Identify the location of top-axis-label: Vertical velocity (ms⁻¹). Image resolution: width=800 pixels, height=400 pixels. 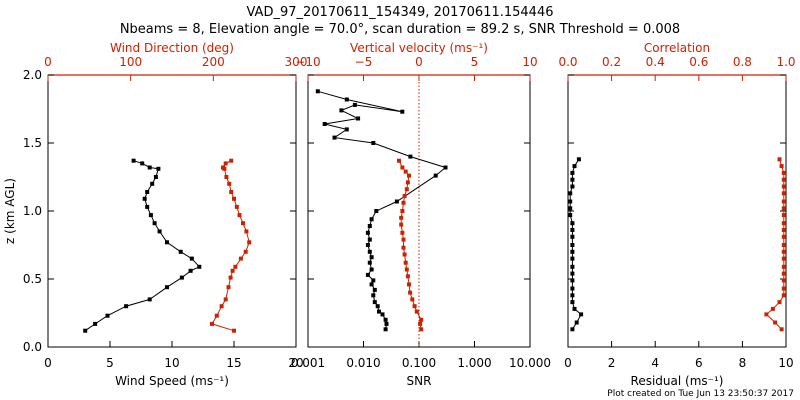
(419, 48).